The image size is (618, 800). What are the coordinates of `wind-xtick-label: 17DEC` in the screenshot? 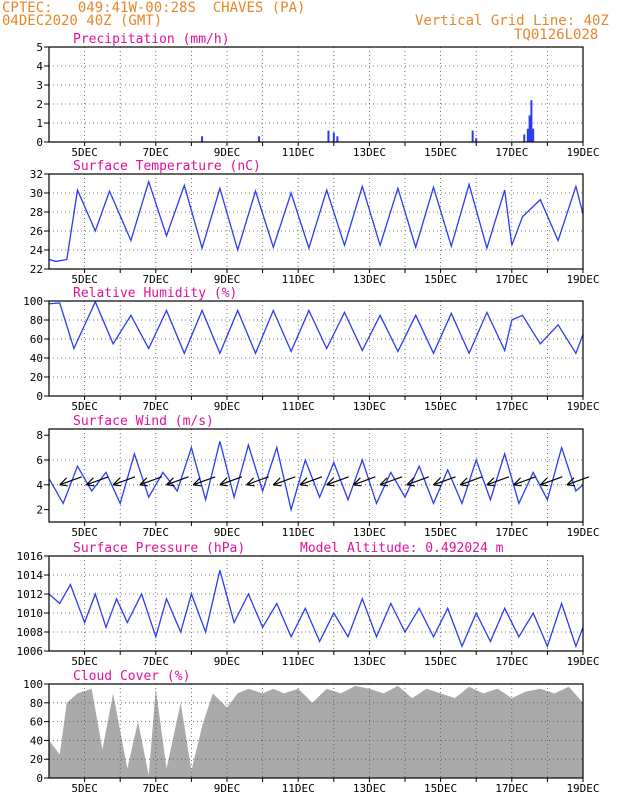 It's located at (511, 532).